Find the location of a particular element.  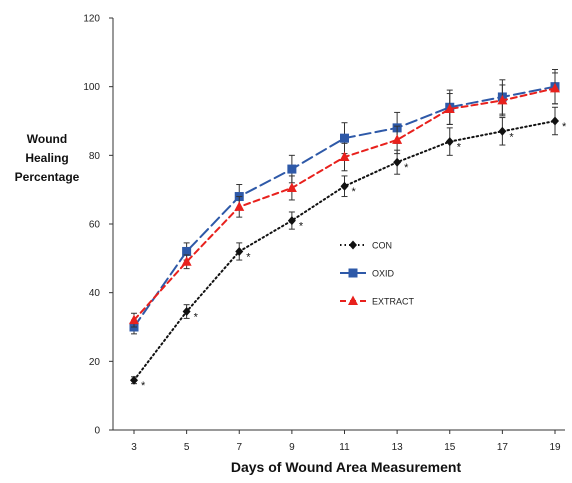

y-tick-label: 120 is located at coordinates (91, 19).